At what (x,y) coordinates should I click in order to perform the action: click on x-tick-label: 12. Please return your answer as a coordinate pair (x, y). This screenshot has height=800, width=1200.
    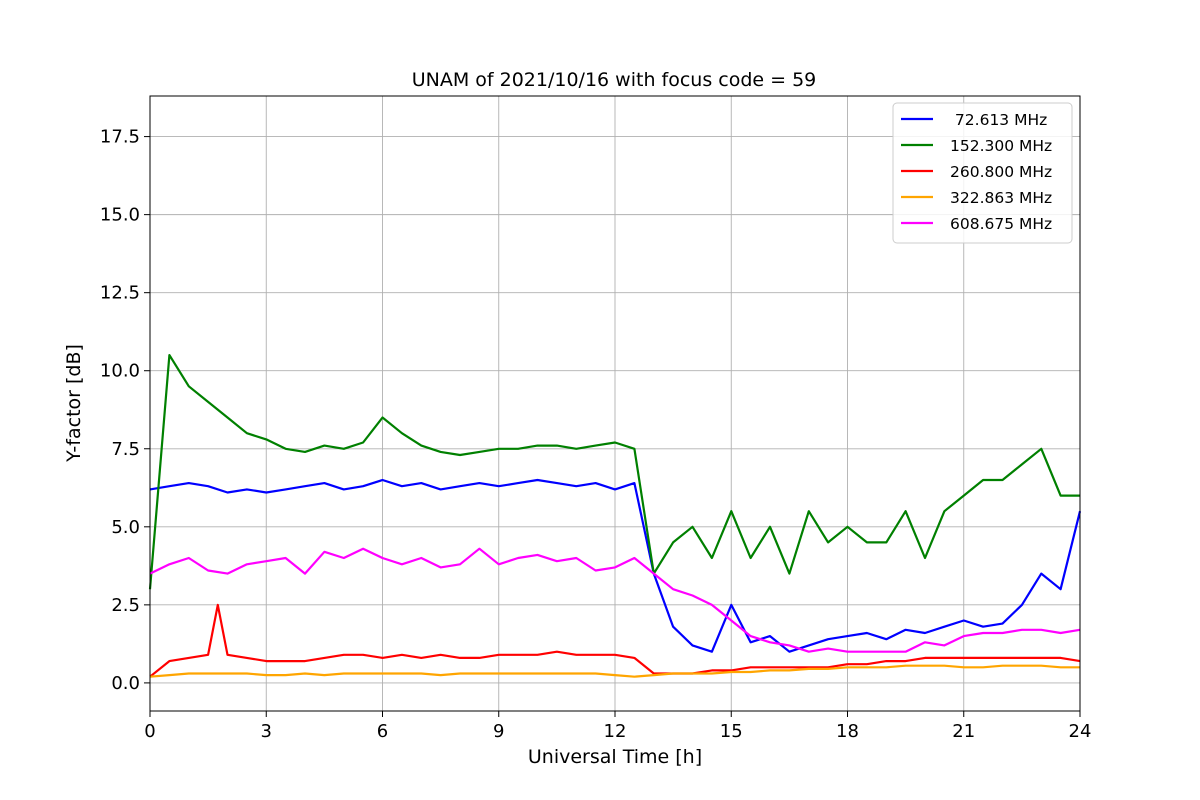
    Looking at the image, I should click on (615, 731).